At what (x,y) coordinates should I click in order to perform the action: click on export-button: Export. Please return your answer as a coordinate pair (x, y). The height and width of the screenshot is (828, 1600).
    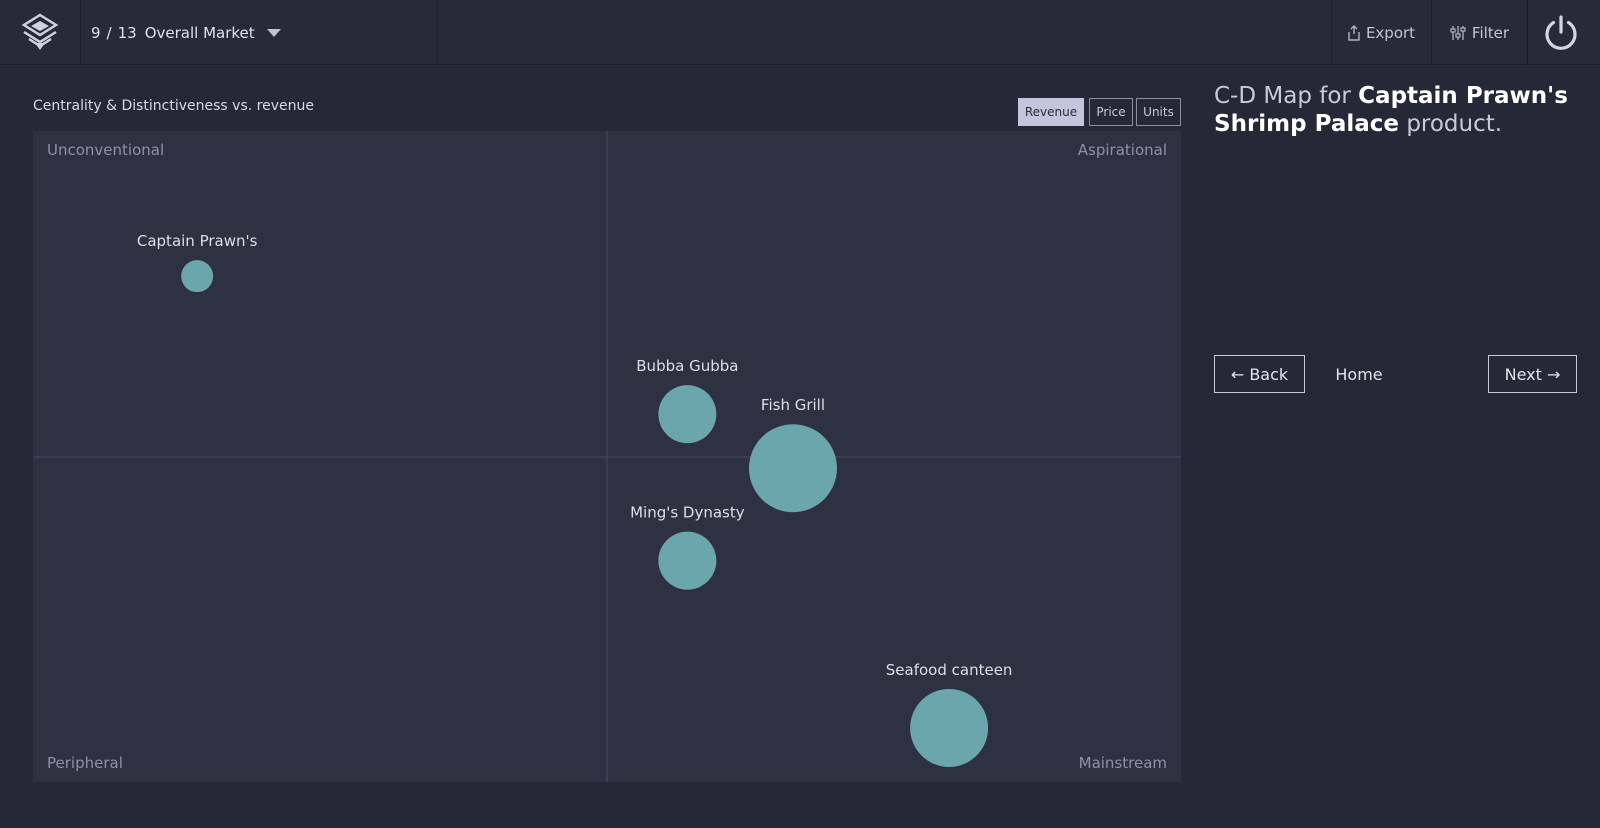
    Looking at the image, I should click on (1381, 32).